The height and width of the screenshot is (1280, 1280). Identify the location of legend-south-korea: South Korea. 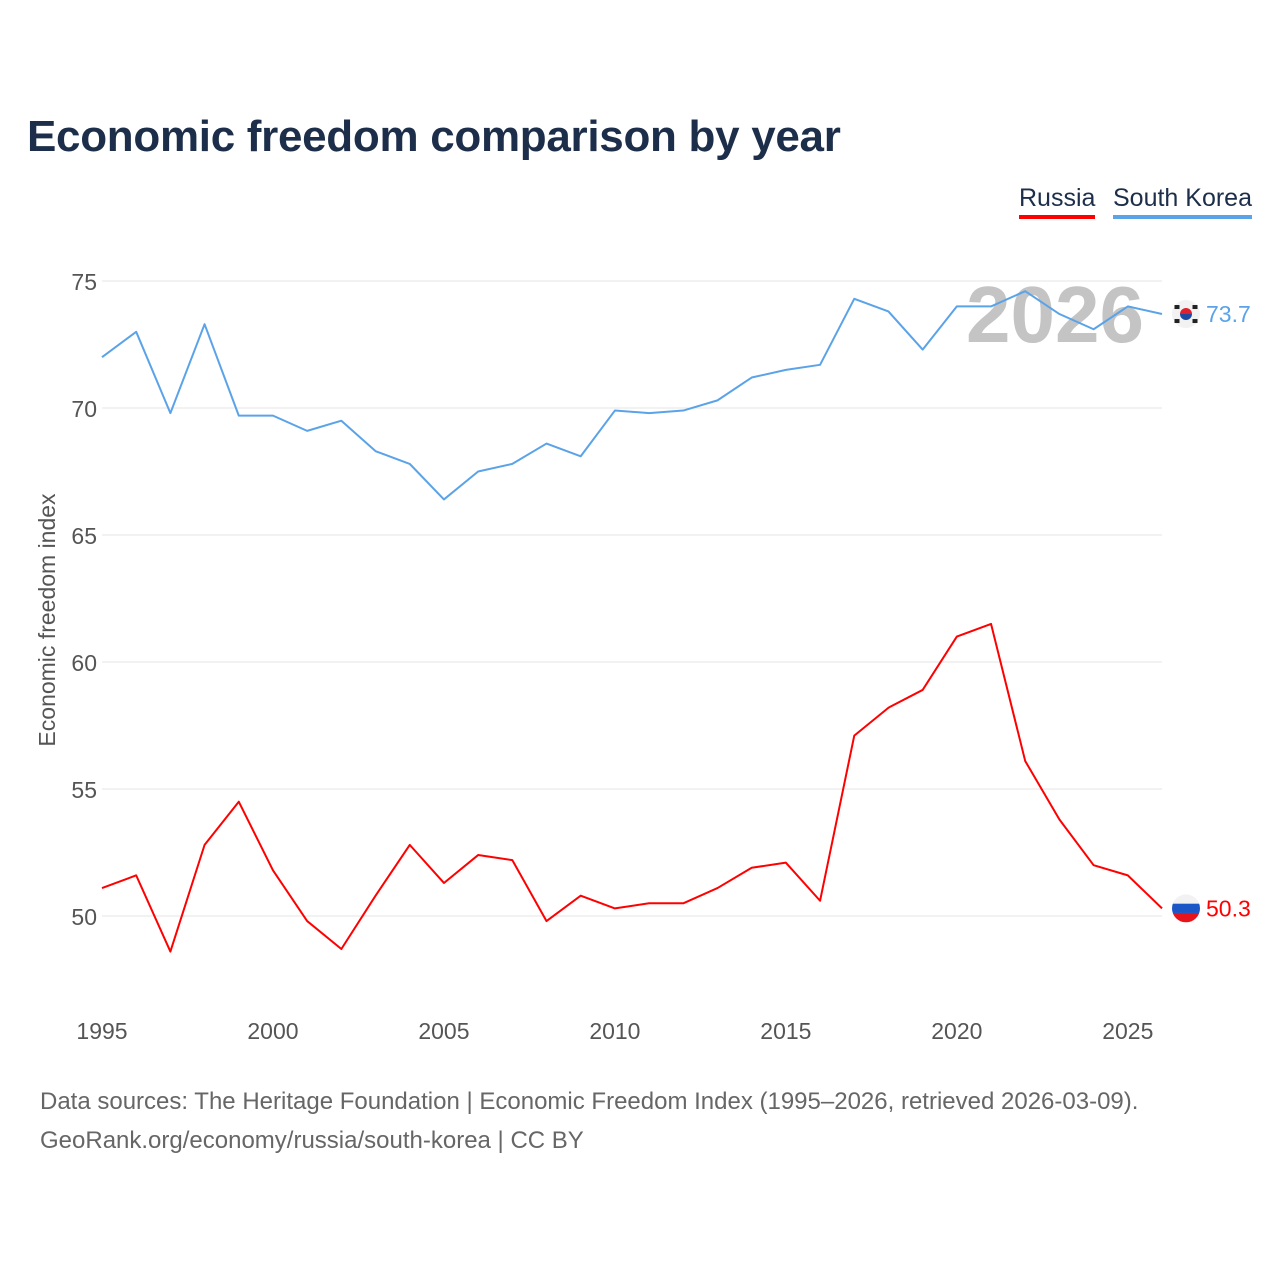
(1182, 201).